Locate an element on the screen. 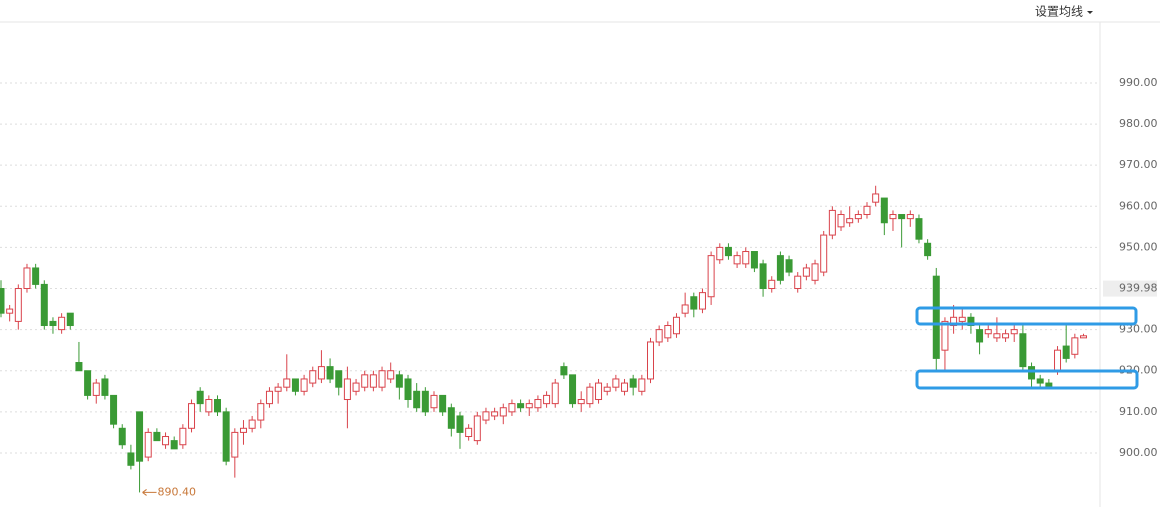 This screenshot has height=507, width=1160. settings-button-label: 设置均线 is located at coordinates (1059, 12).